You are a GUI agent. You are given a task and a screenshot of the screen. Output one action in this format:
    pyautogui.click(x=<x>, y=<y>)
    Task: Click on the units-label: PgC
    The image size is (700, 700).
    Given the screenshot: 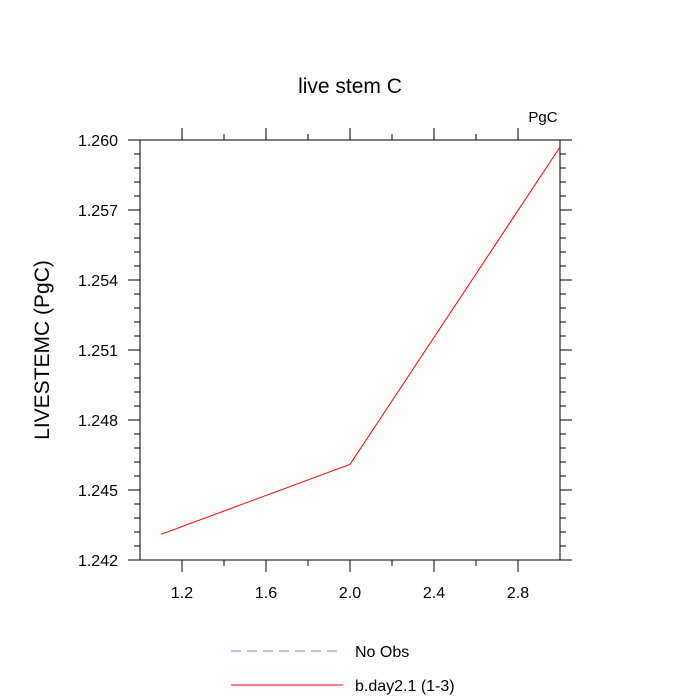 What is the action you would take?
    pyautogui.click(x=542, y=117)
    